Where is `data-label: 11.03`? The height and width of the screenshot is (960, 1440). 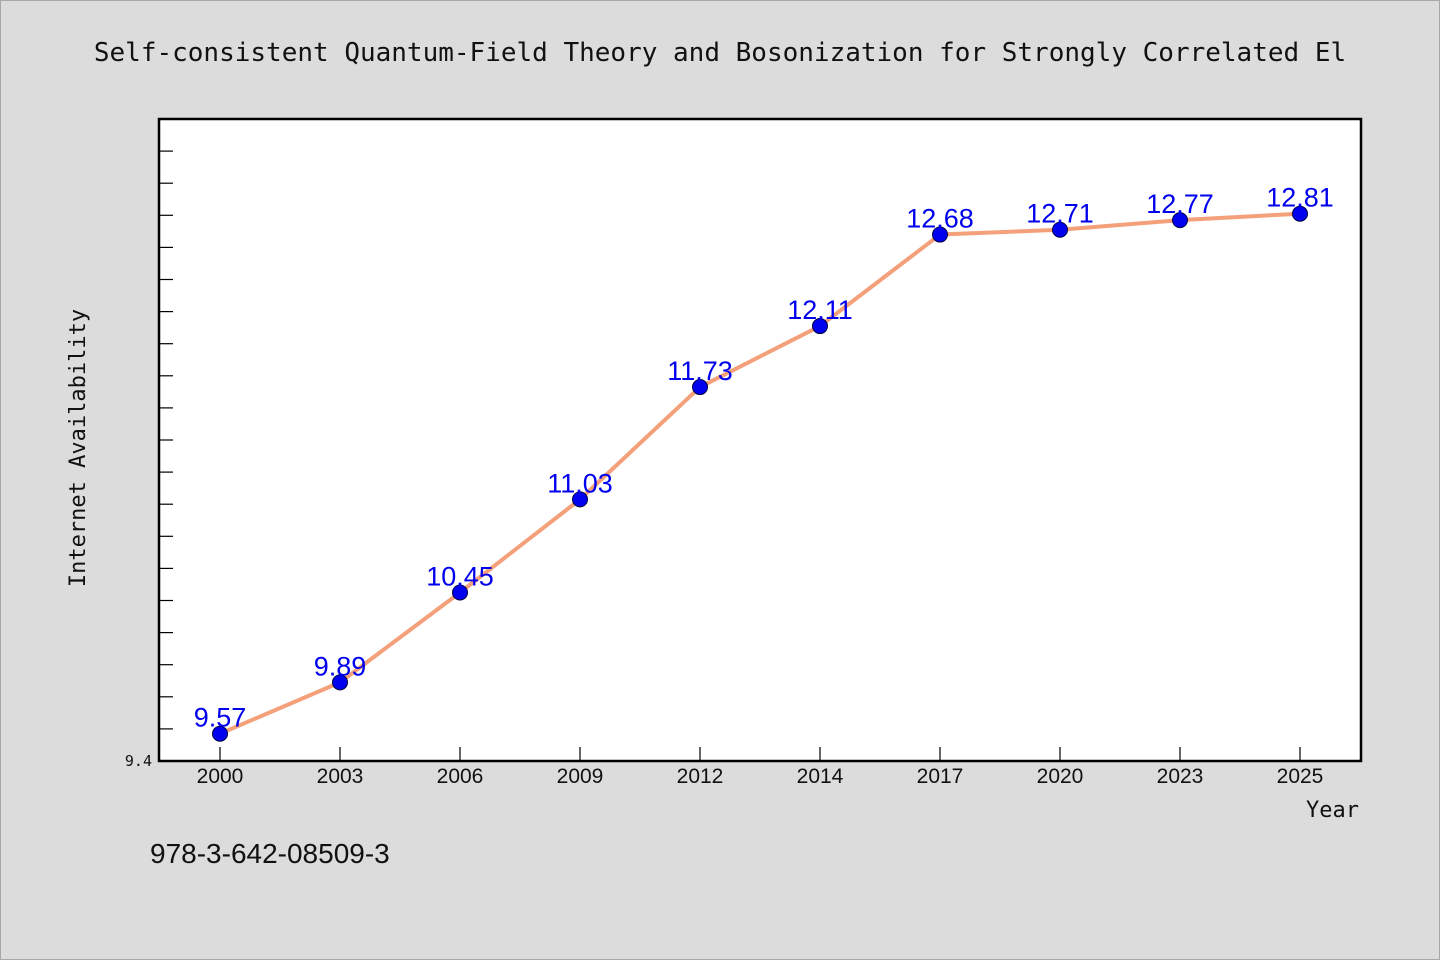
data-label: 11.03 is located at coordinates (580, 483).